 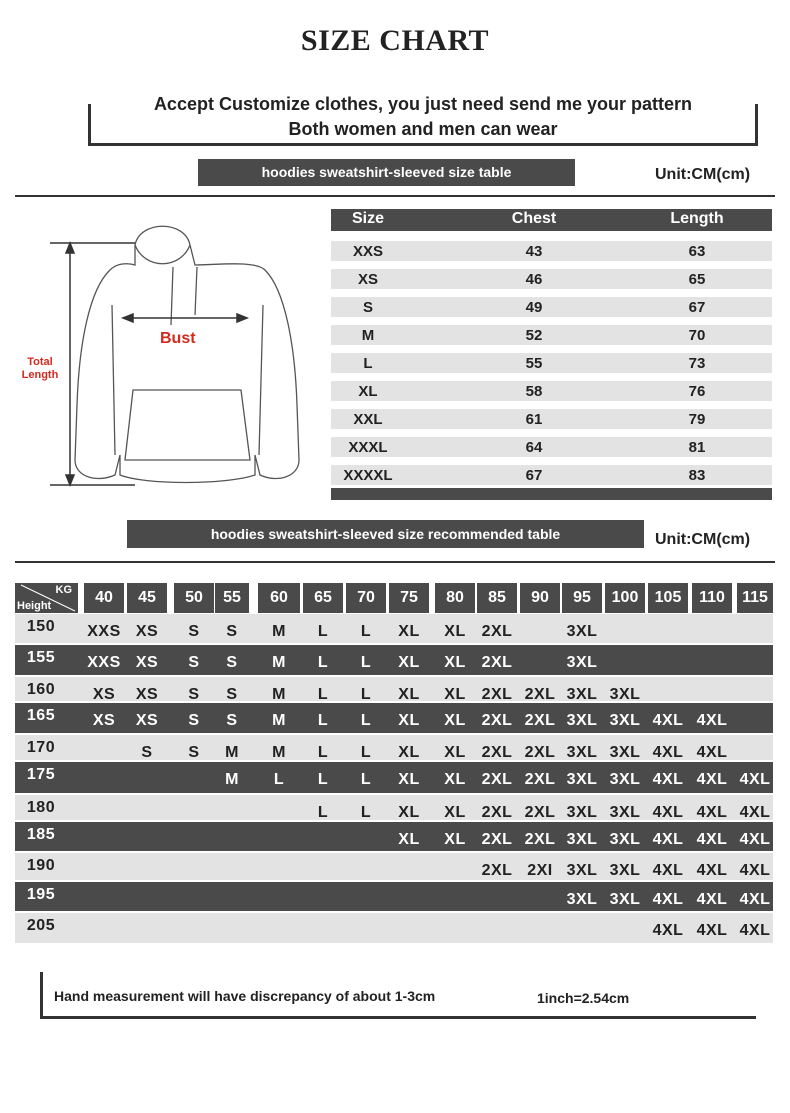 What do you see at coordinates (409, 598) in the screenshot?
I see `weight-header-75: 75` at bounding box center [409, 598].